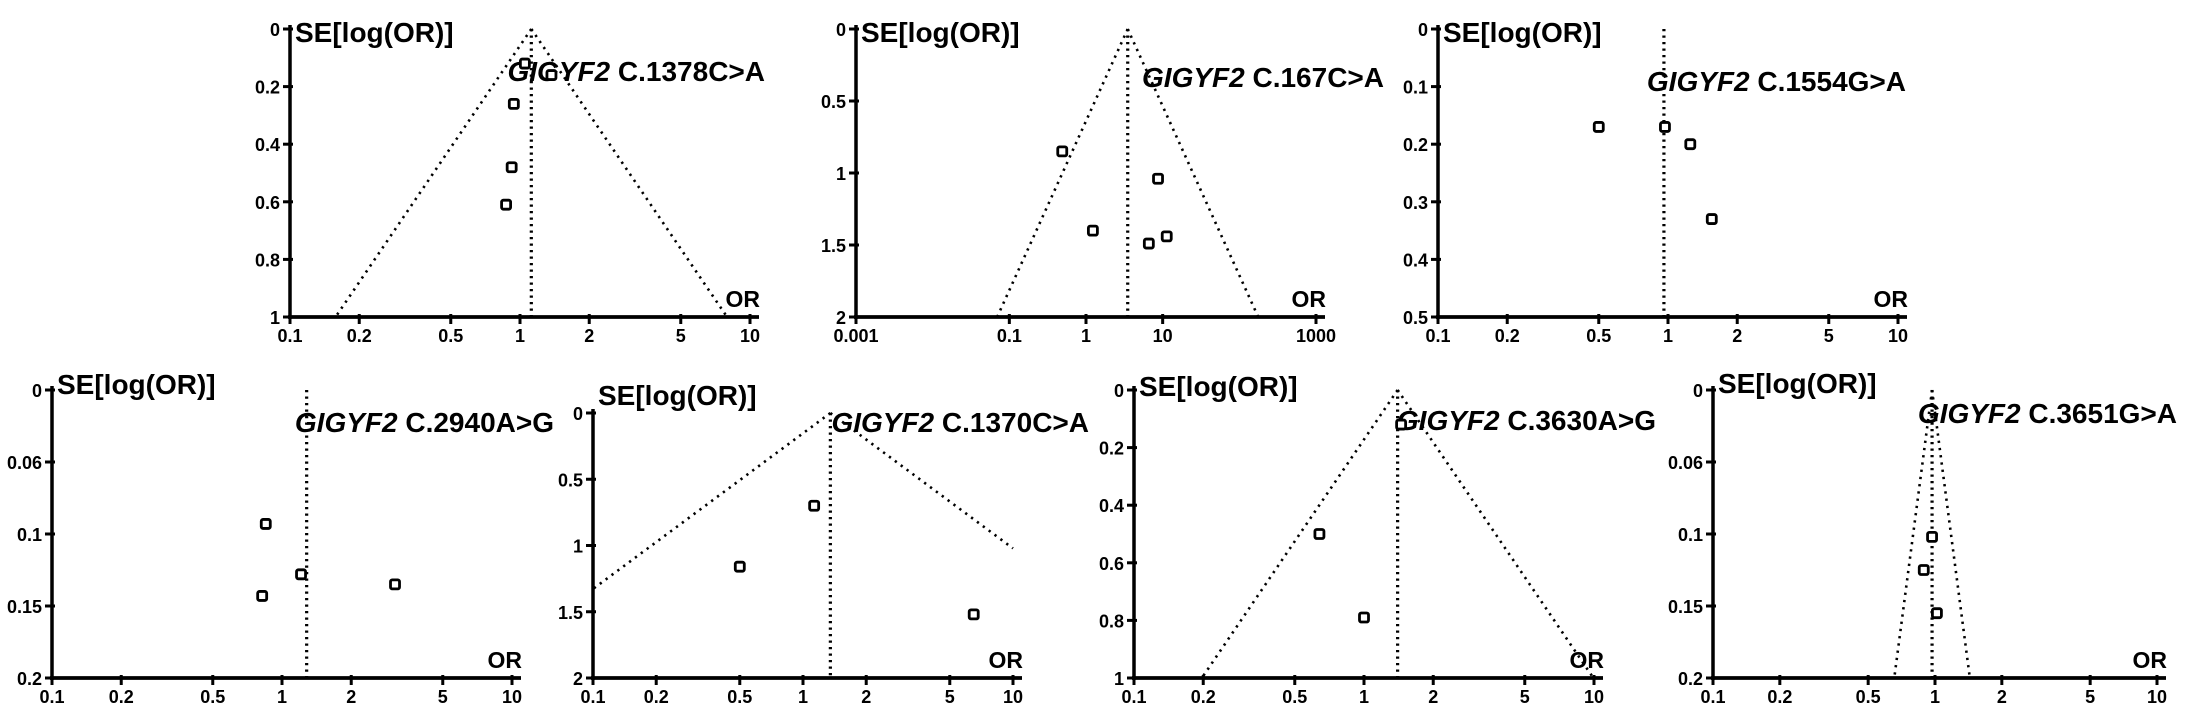  I want to click on y-tick-label: 0.5, so click(570, 480).